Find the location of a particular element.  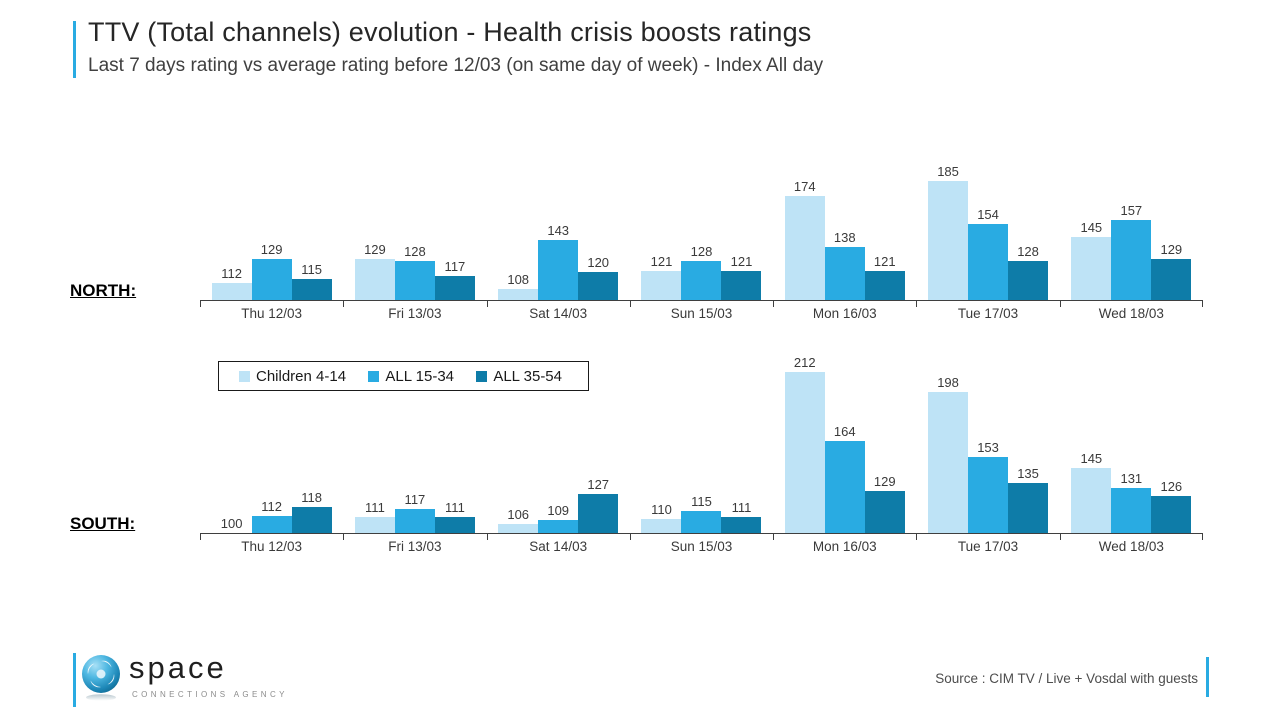

bar-group: 145 157 129 is located at coordinates (1131, 217).